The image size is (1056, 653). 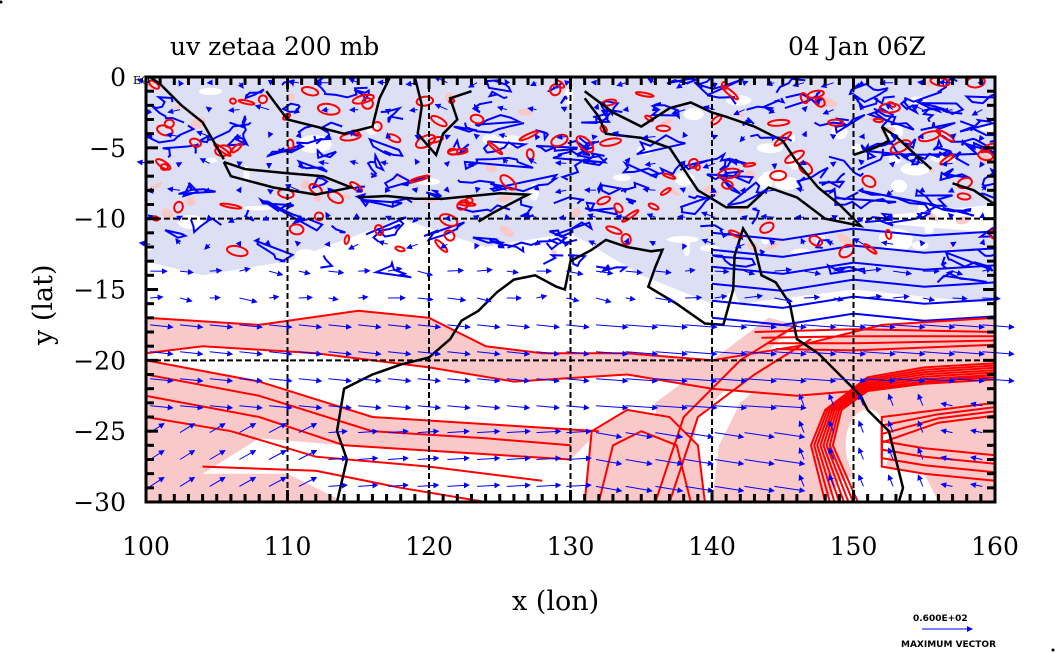 What do you see at coordinates (854, 546) in the screenshot?
I see `x-tick-label: 150` at bounding box center [854, 546].